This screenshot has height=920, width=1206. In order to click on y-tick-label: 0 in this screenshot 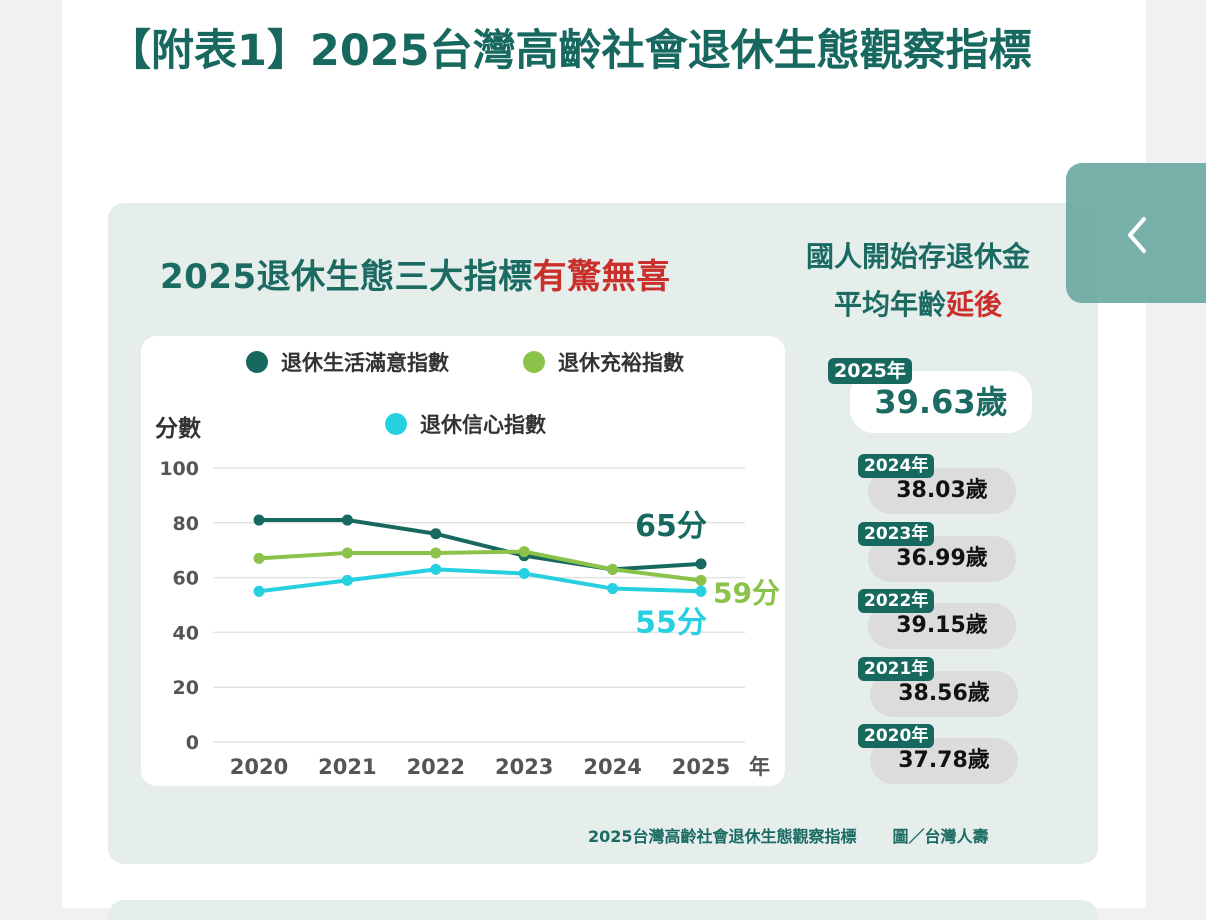, I will do `click(192, 743)`.